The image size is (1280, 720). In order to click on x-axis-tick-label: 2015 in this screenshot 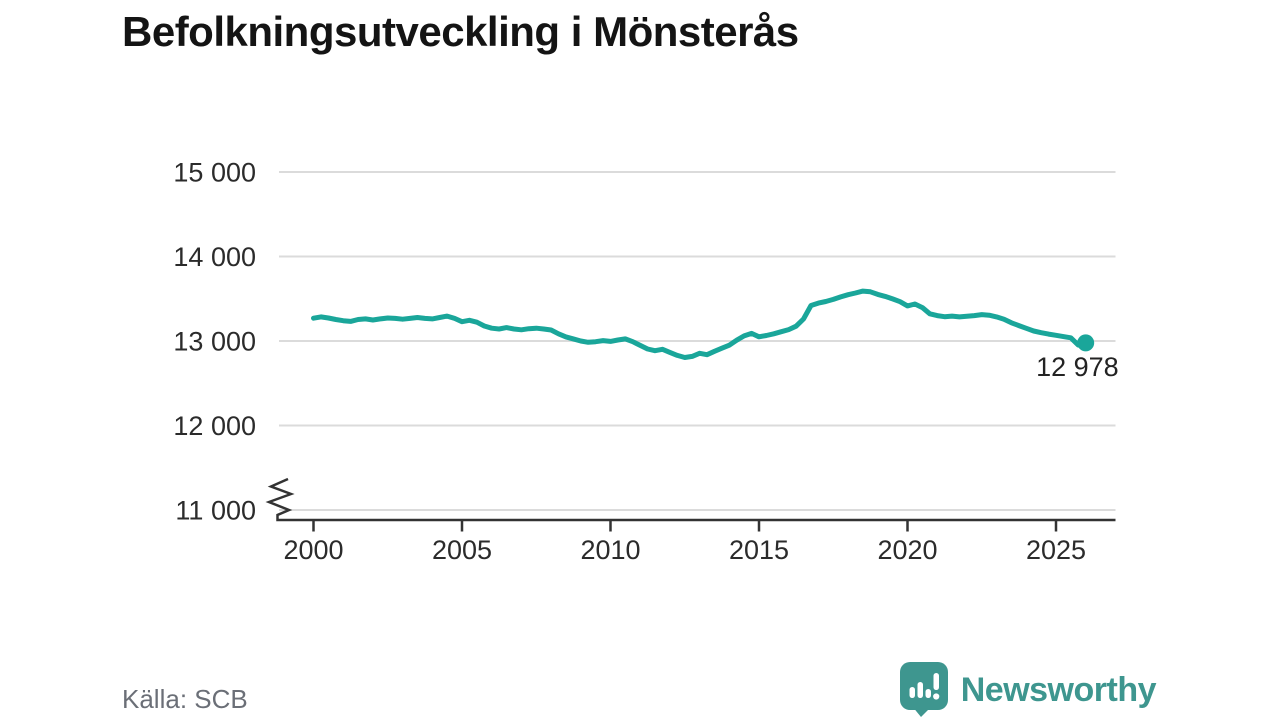, I will do `click(759, 550)`.